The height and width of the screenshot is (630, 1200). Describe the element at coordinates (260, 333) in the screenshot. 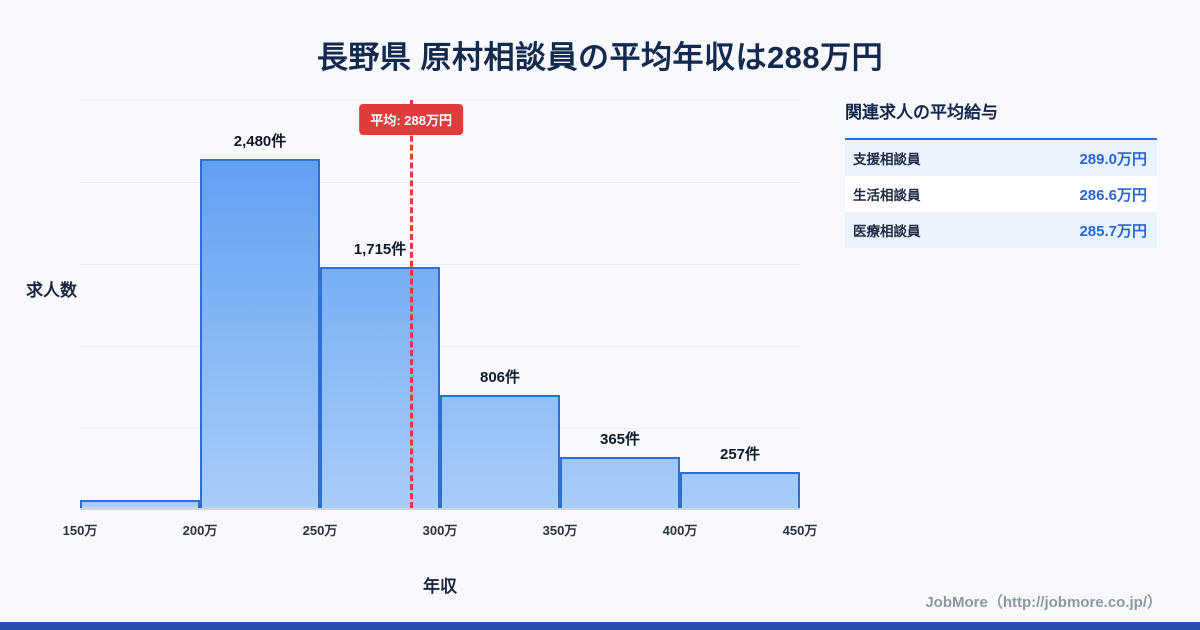

I see `histogram-bar-200万-250万` at that location.